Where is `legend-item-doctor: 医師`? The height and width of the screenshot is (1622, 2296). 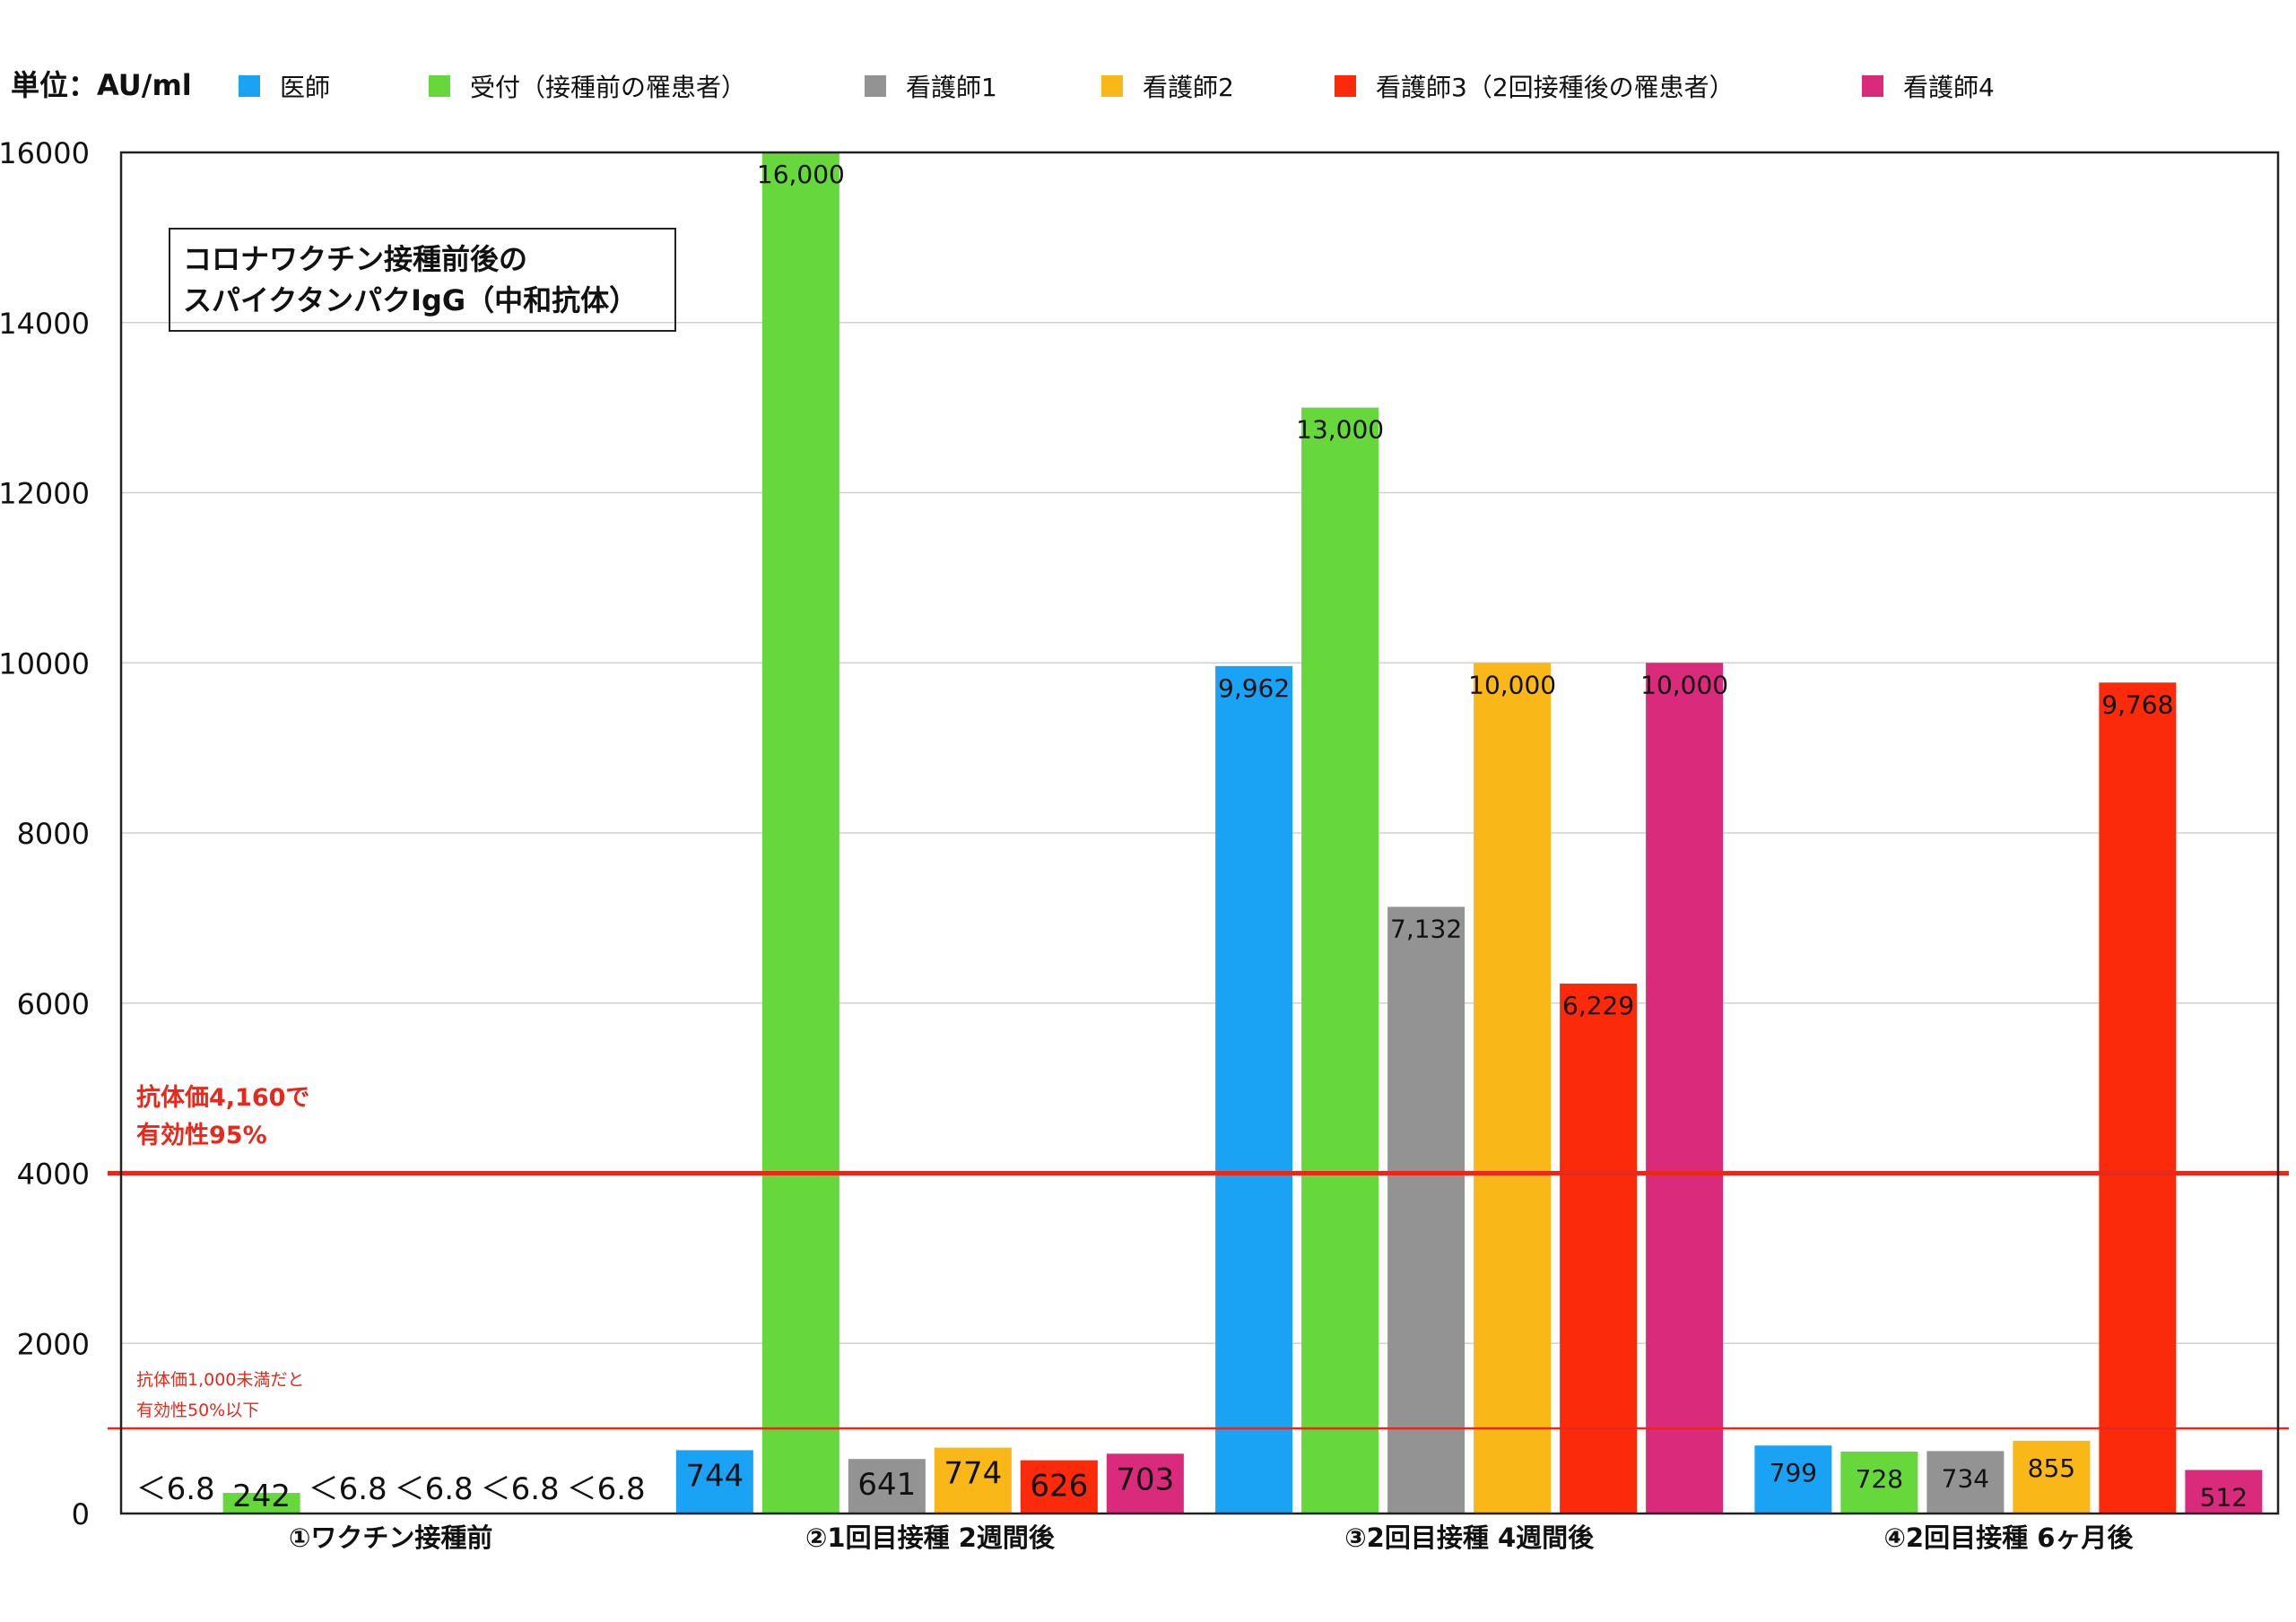
legend-item-doctor: 医師 is located at coordinates (284, 86).